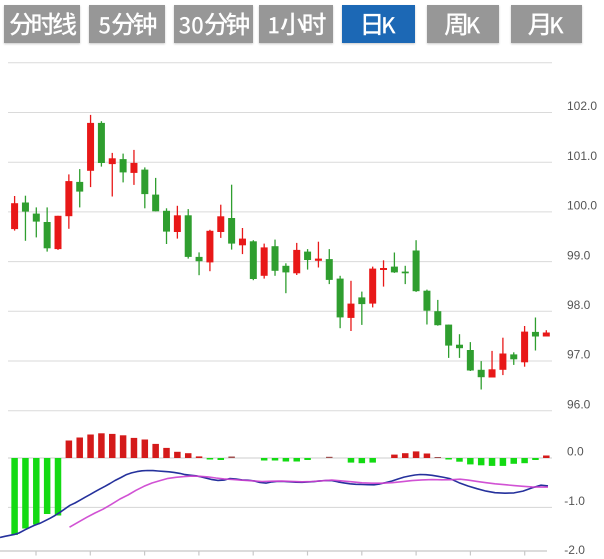 This screenshot has width=604, height=559. What do you see at coordinates (579, 305) in the screenshot?
I see `svg-text: 98.0` at bounding box center [579, 305].